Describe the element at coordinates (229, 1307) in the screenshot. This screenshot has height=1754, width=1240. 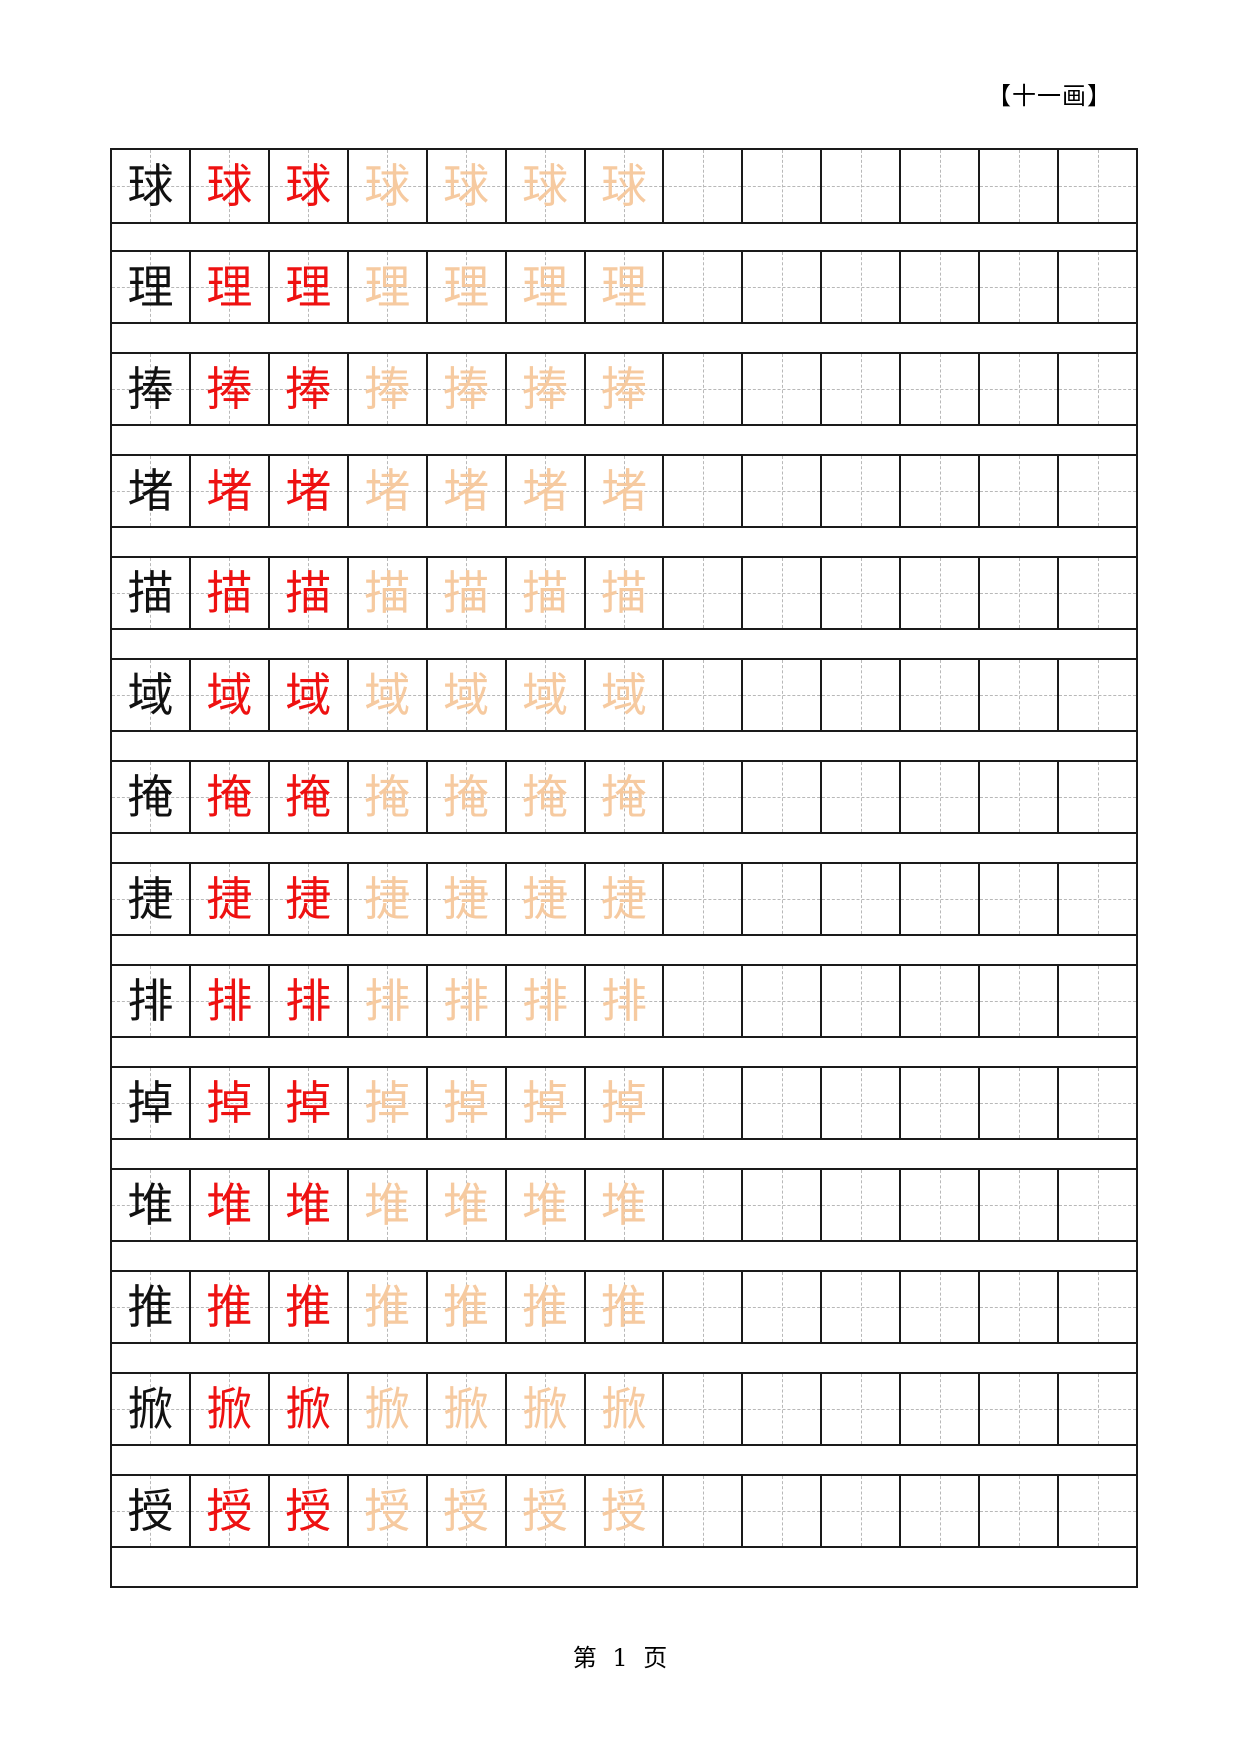
I see `red-example-character: 推` at that location.